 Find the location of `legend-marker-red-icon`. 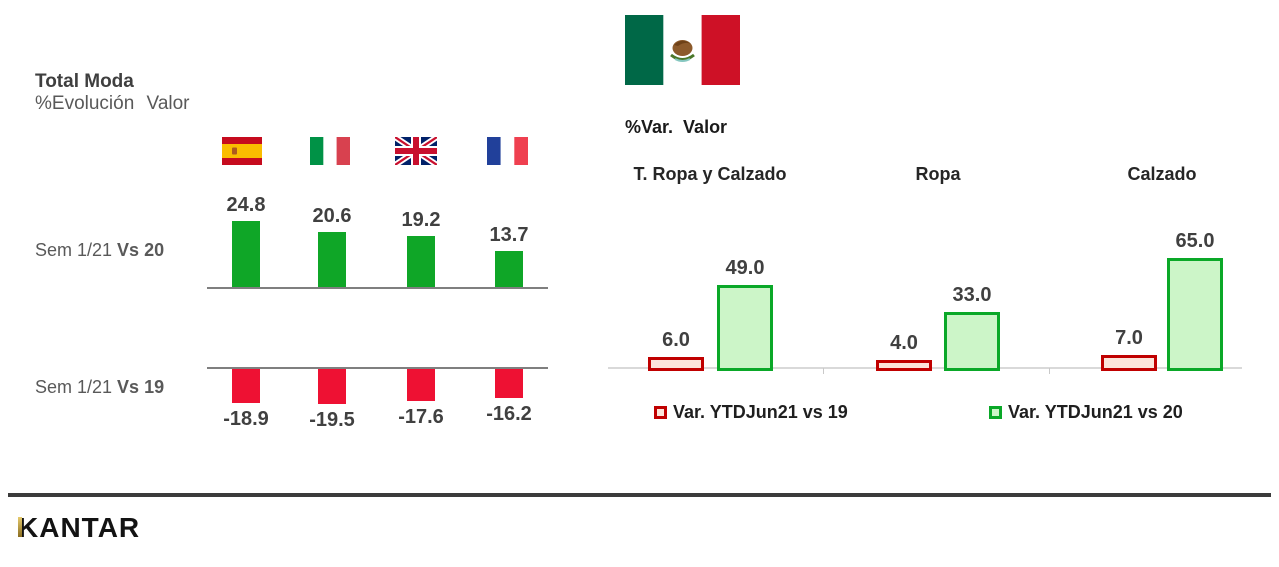

legend-marker-red-icon is located at coordinates (660, 412).